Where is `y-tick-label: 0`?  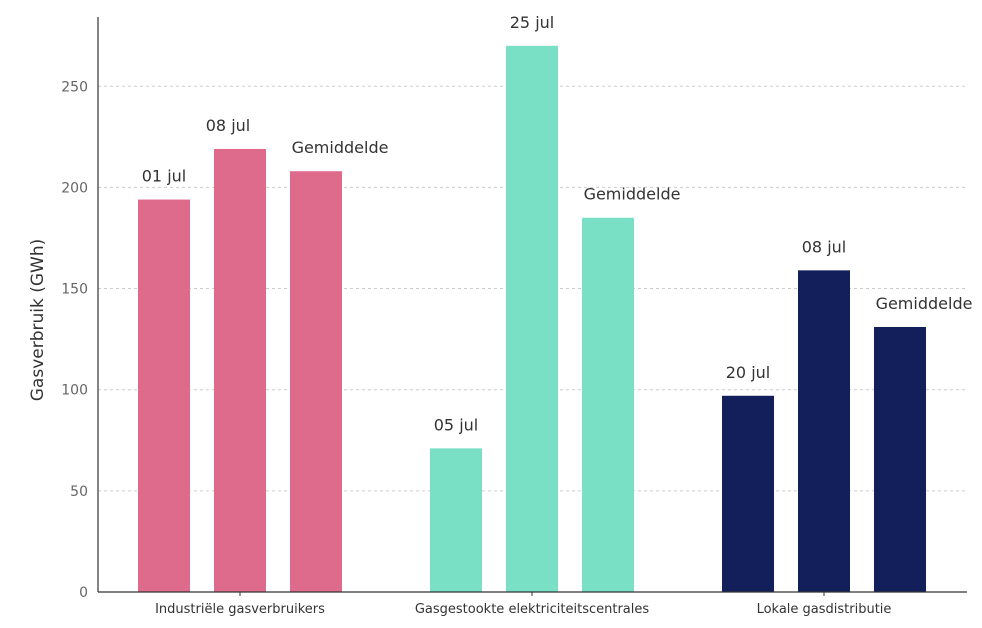 y-tick-label: 0 is located at coordinates (83, 593).